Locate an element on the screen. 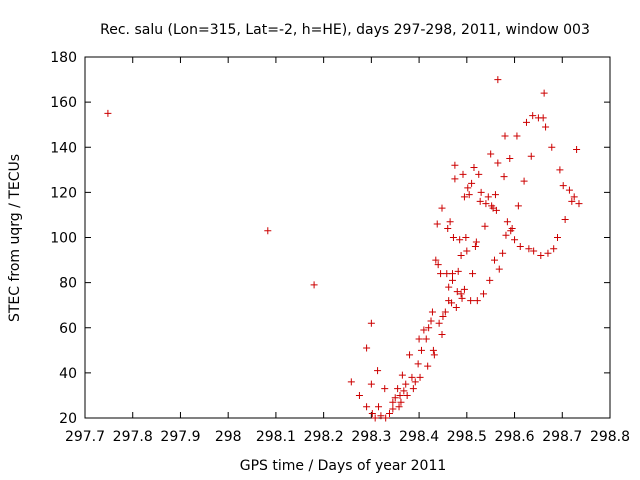 This screenshot has width=640, height=480. y-tick-label: 100 is located at coordinates (63, 239).